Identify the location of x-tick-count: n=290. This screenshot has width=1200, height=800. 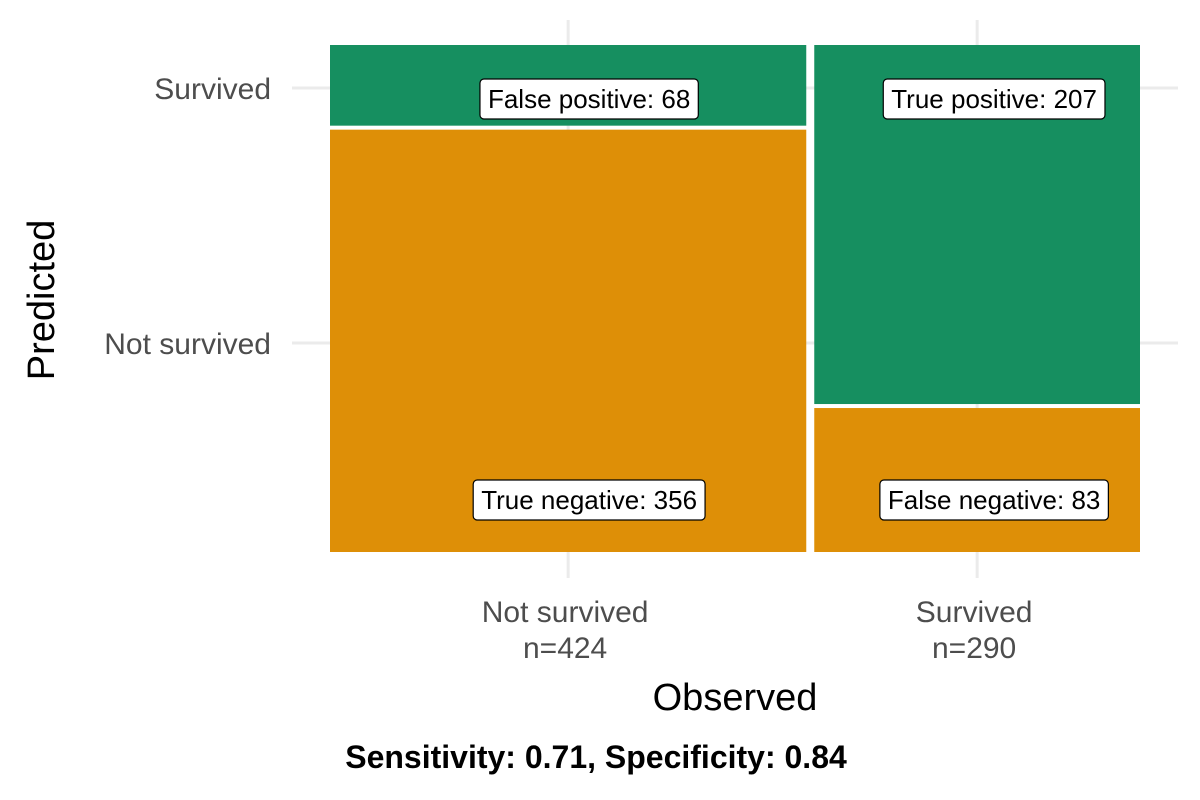
(974, 648).